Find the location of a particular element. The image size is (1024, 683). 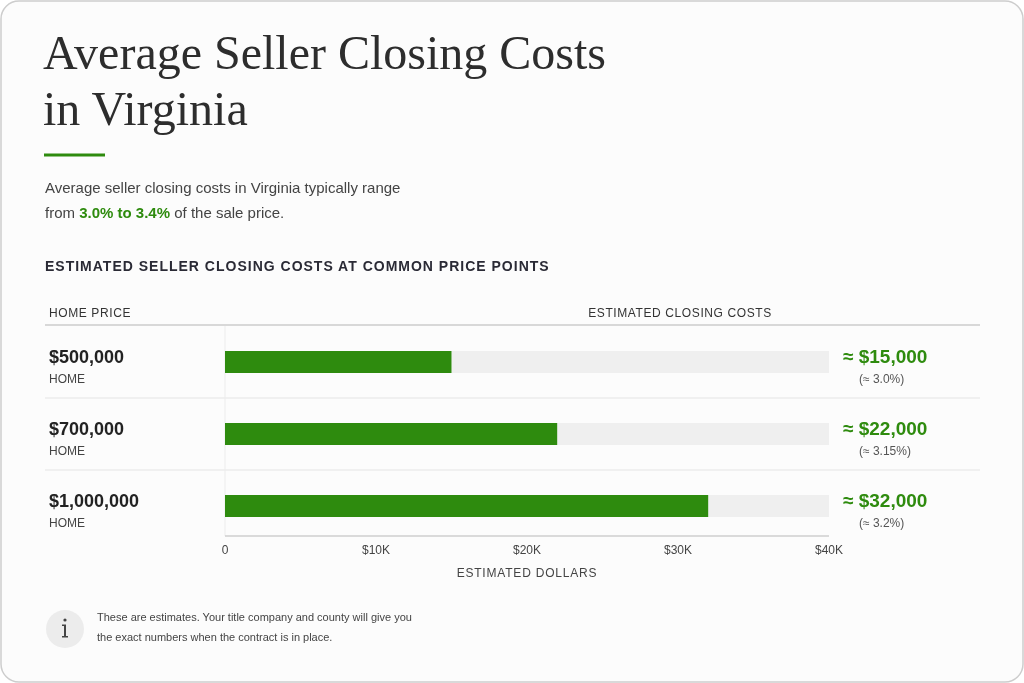

x-axis-title: ESTIMATED DOLLARS is located at coordinates (527, 573).